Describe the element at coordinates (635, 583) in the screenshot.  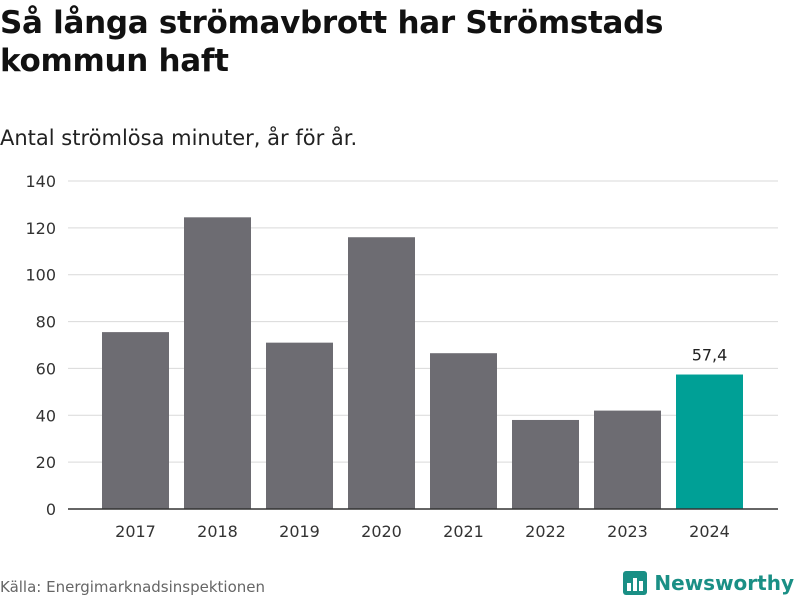
I see `newsworthy-logo-icon` at that location.